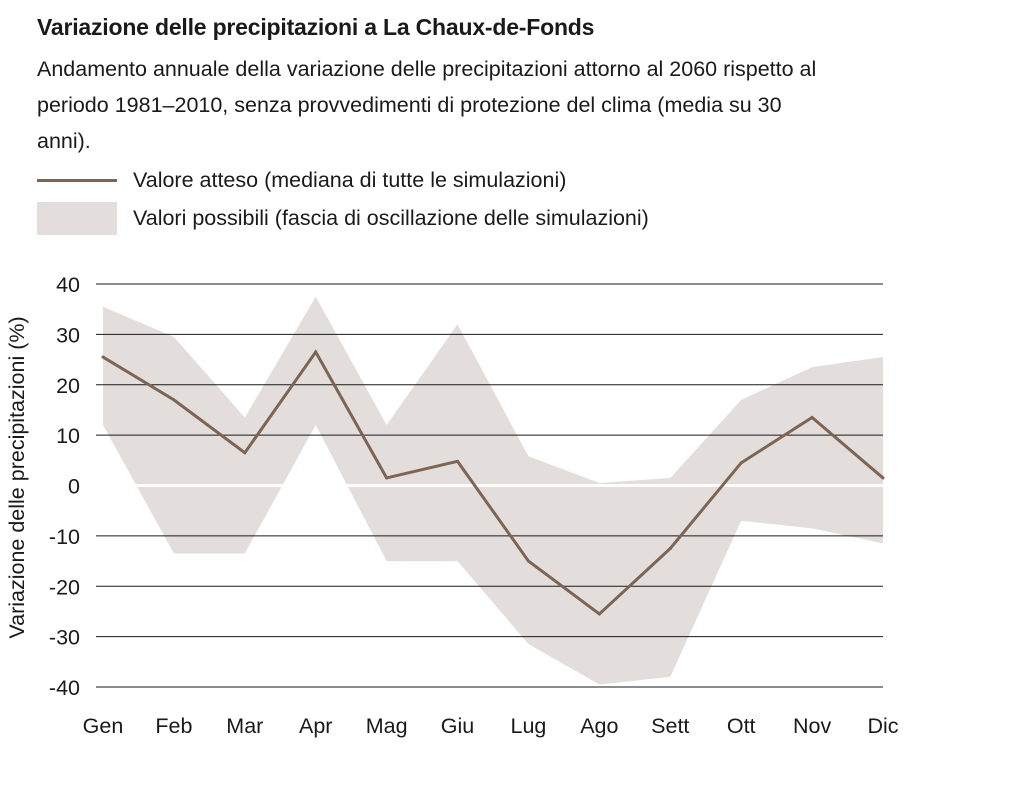  Describe the element at coordinates (77, 180) in the screenshot. I see `legend-median-swatch` at that location.